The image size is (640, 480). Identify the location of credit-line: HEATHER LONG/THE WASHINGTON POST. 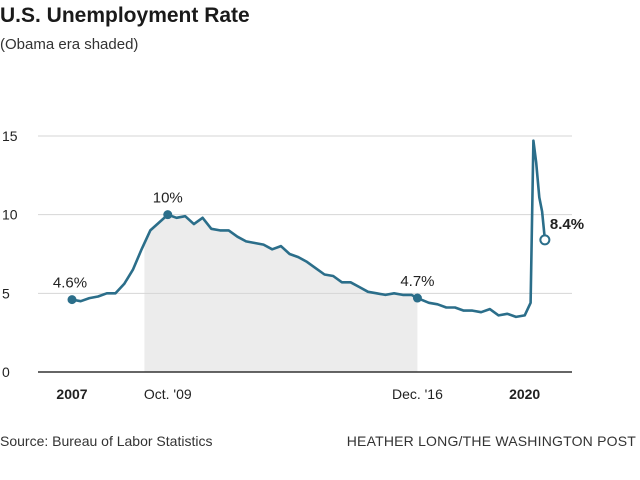
(491, 441).